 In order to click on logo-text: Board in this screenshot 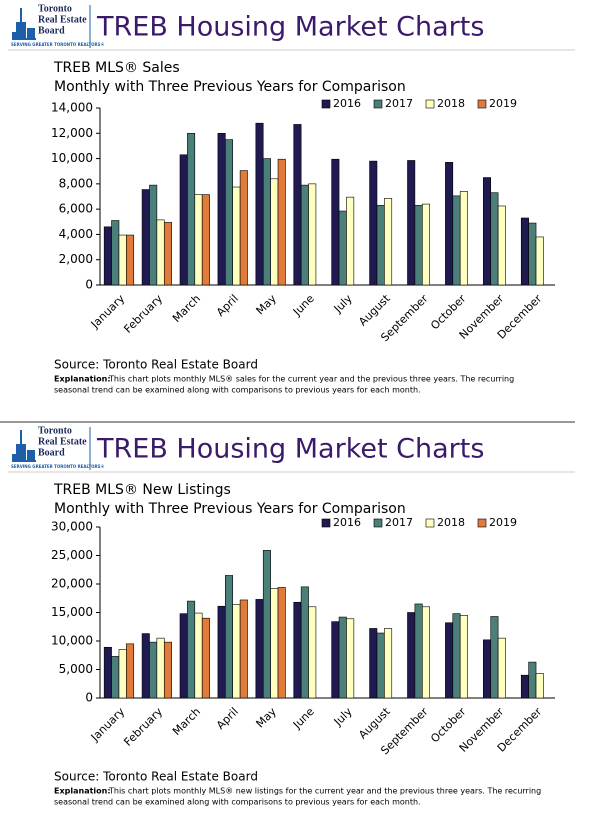, I will do `click(51, 30)`.